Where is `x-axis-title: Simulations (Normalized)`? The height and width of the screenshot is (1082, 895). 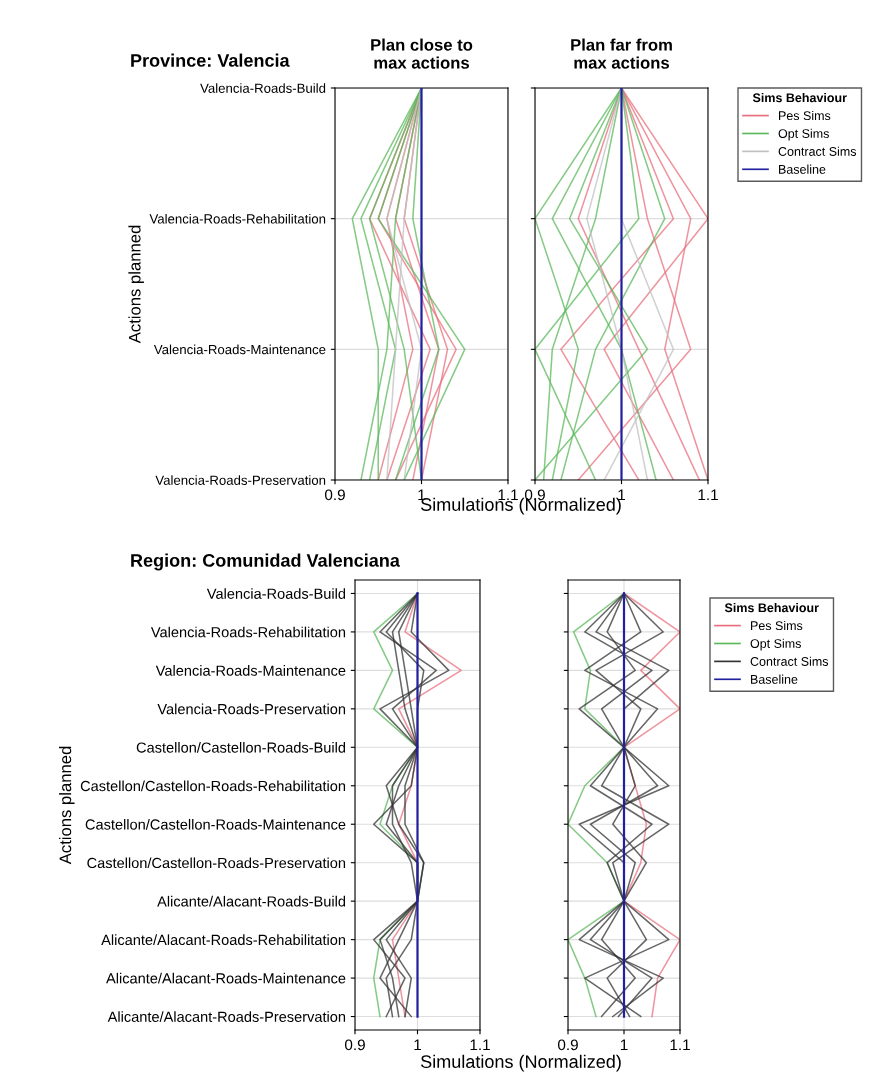 x-axis-title: Simulations (Normalized) is located at coordinates (520, 1063).